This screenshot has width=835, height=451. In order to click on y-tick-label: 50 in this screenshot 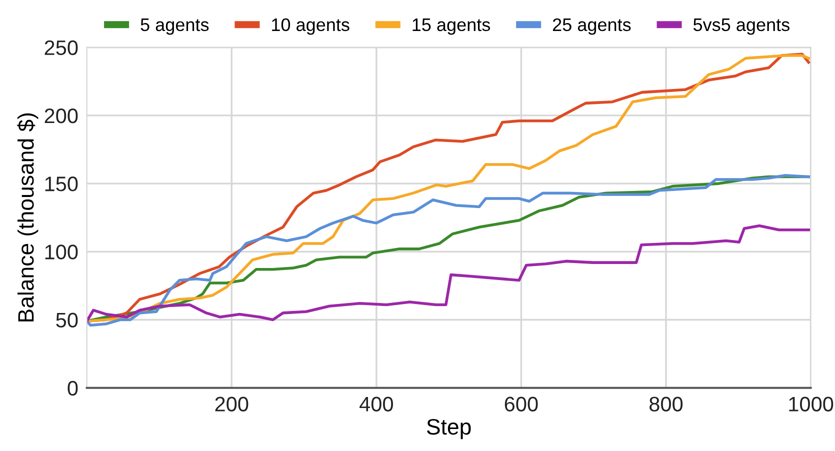, I will do `click(67, 320)`.